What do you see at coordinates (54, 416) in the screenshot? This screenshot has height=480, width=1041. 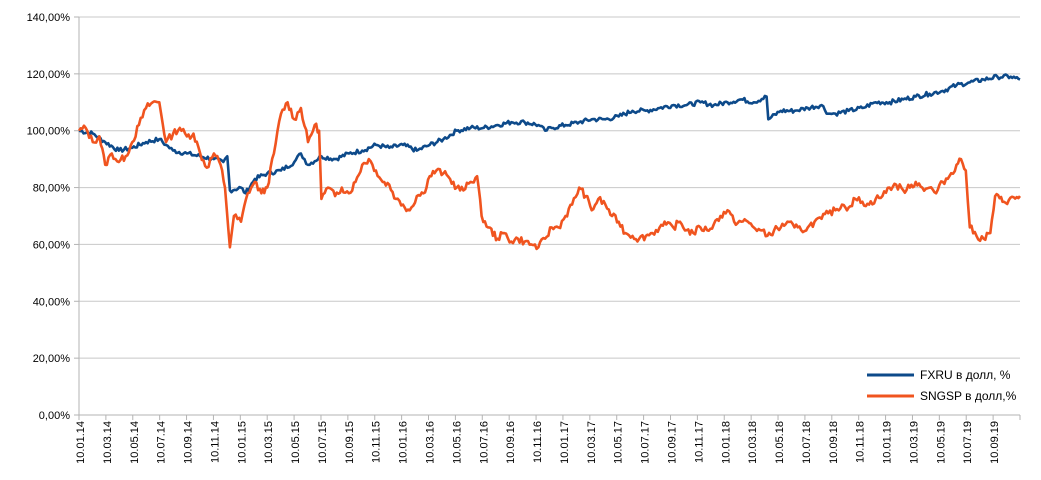 I see `y-tick-label-0: 0,00%` at bounding box center [54, 416].